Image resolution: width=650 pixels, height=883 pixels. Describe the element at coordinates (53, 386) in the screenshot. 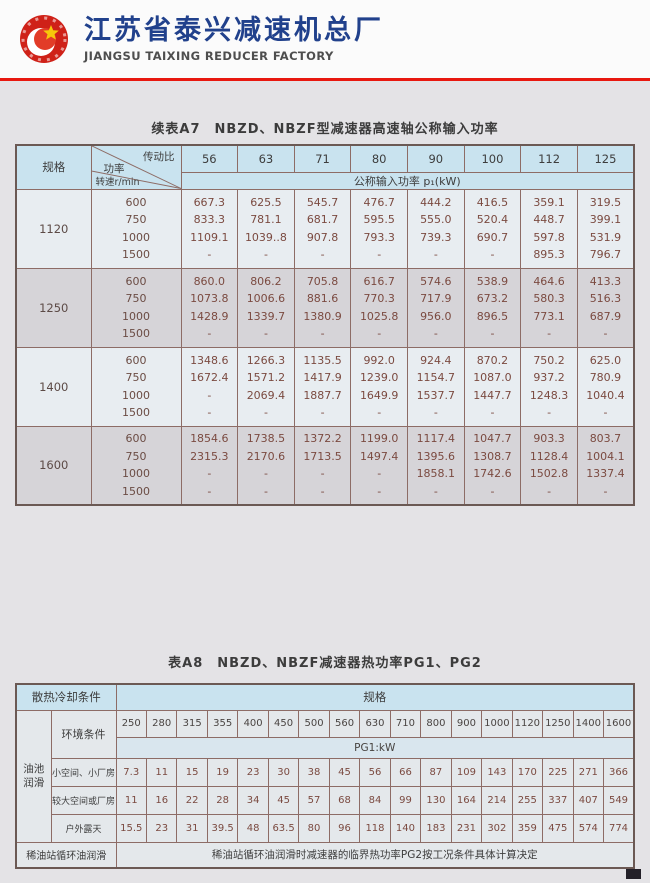

I see `a7-spec-value: 1400` at that location.